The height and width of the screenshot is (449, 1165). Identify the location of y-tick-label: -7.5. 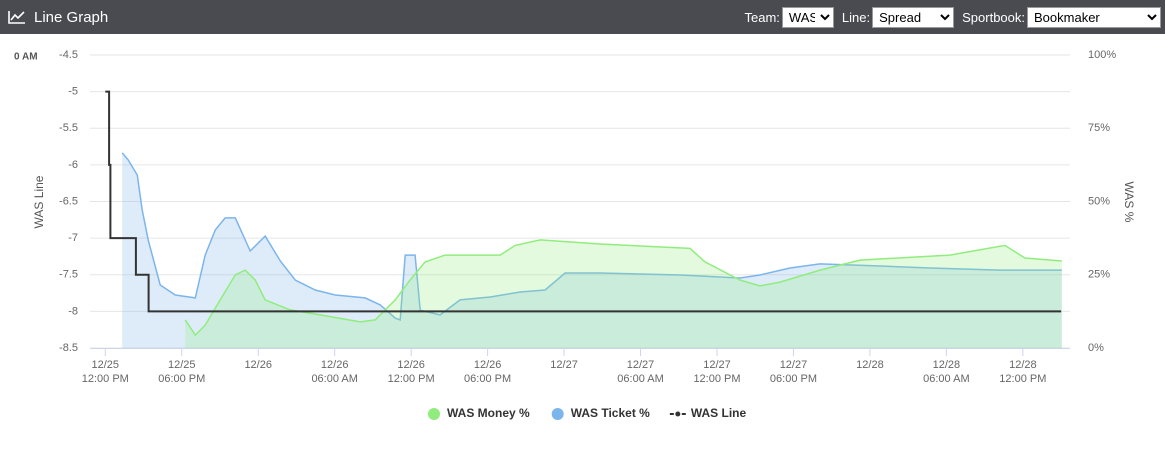
(68, 275).